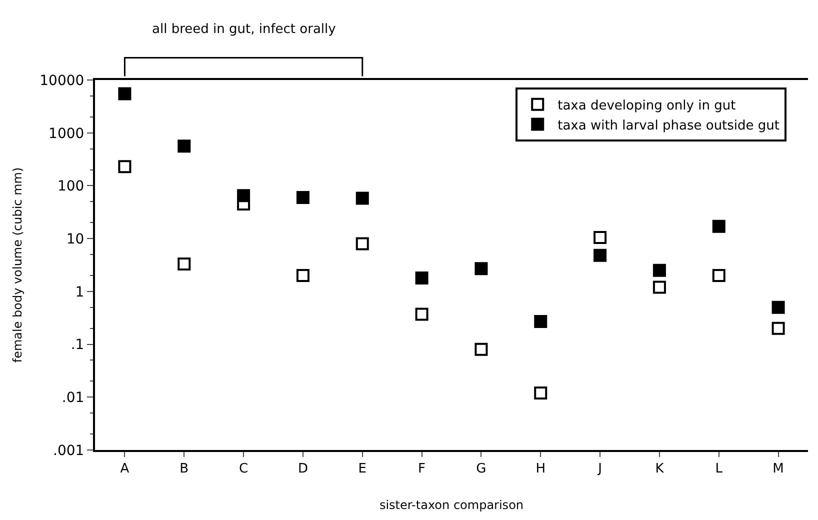 The width and height of the screenshot is (818, 520). I want to click on y-tick-label: 100, so click(70, 186).